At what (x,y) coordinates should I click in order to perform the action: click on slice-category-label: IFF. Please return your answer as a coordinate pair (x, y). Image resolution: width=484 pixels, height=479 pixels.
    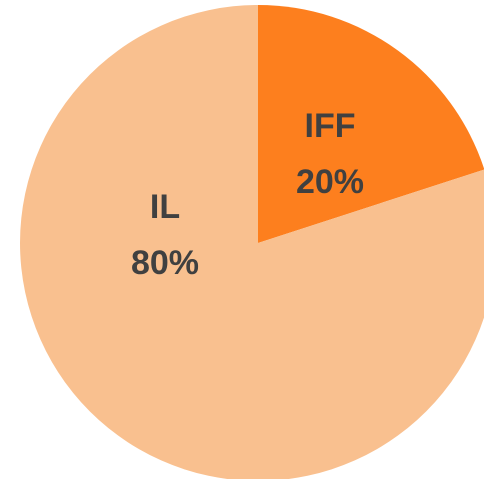
    Looking at the image, I should click on (330, 126).